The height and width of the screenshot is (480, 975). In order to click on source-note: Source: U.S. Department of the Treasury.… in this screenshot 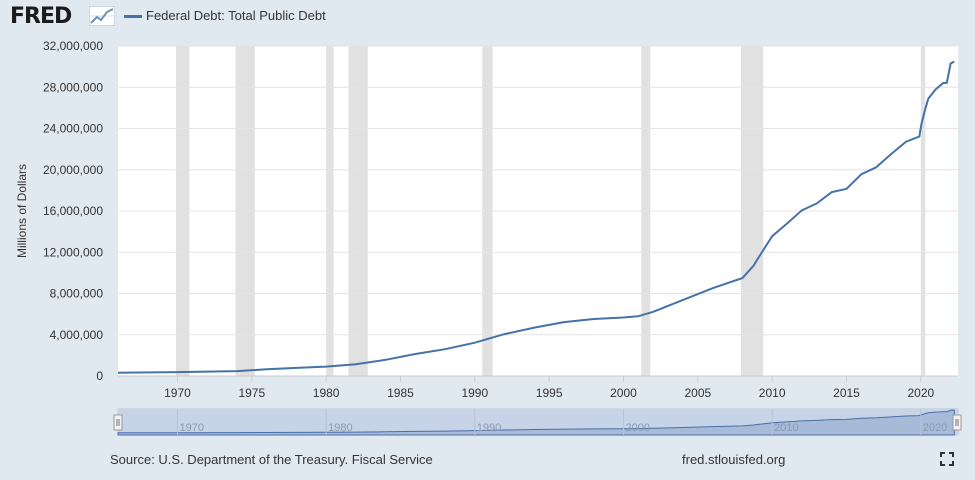, I will do `click(271, 459)`.